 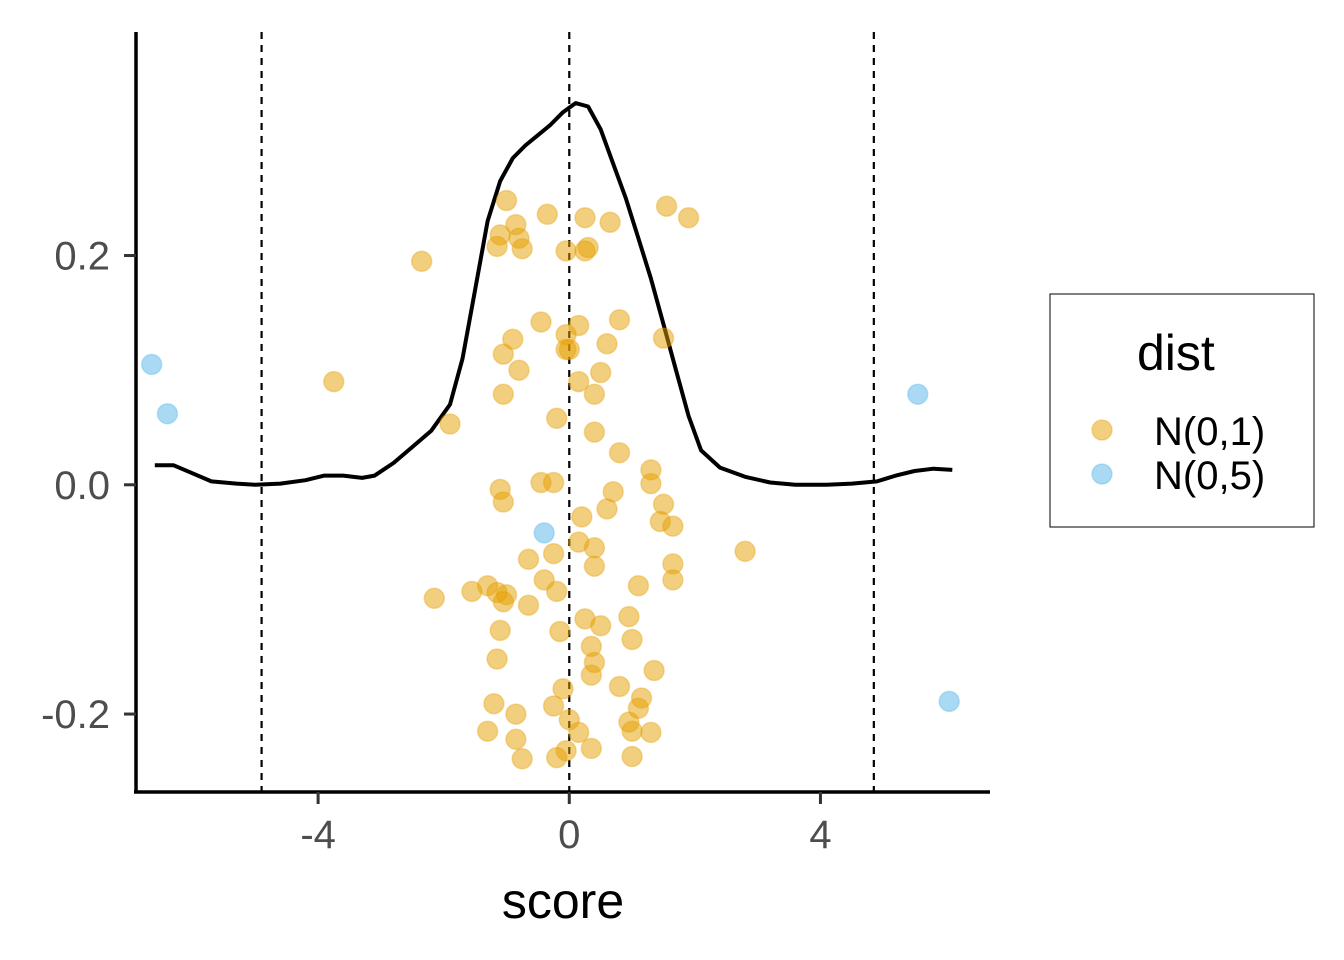 I want to click on y-tick-label: 0.2, so click(x=82, y=257).